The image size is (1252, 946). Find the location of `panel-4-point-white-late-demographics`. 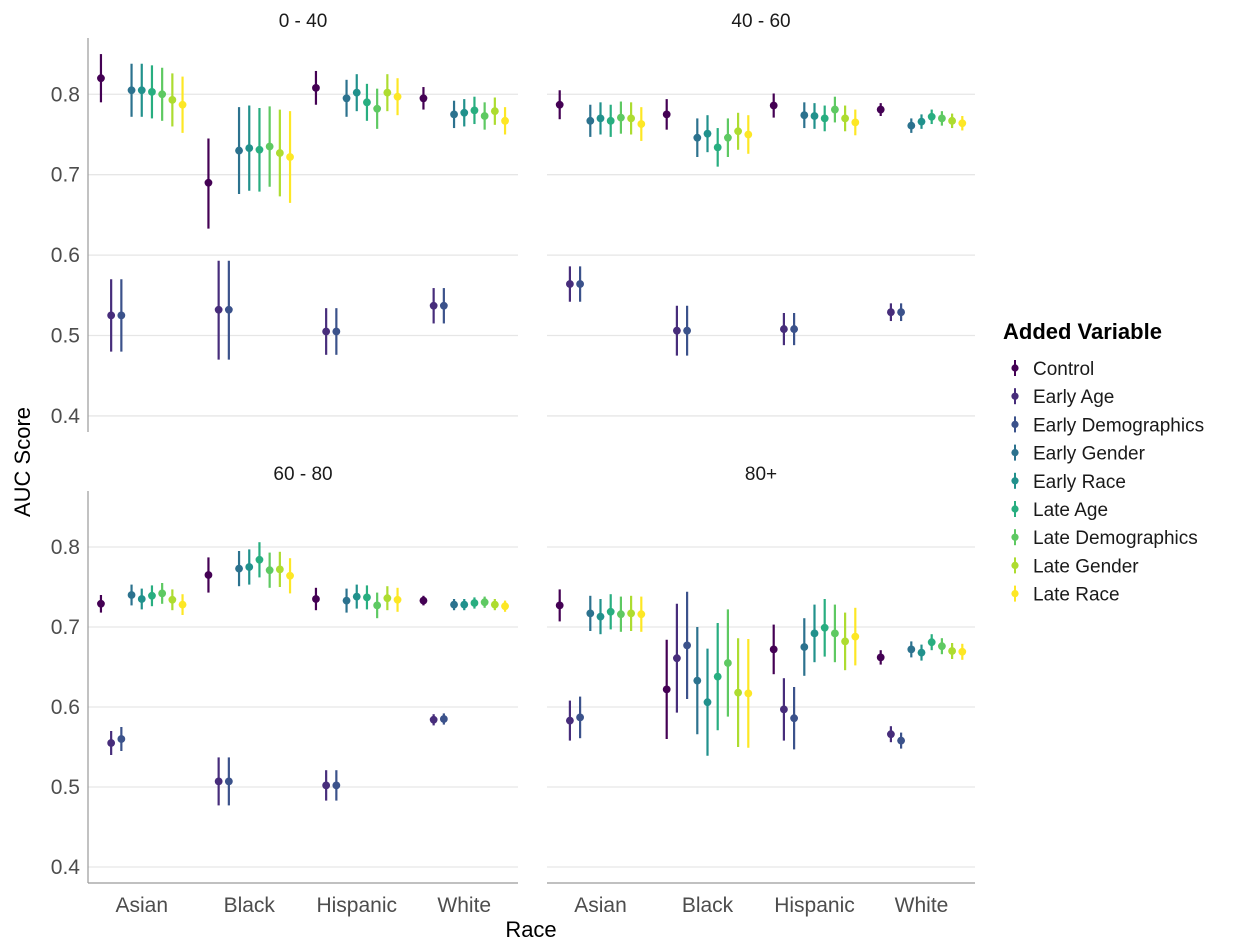

panel-4-point-white-late-demographics is located at coordinates (942, 646).